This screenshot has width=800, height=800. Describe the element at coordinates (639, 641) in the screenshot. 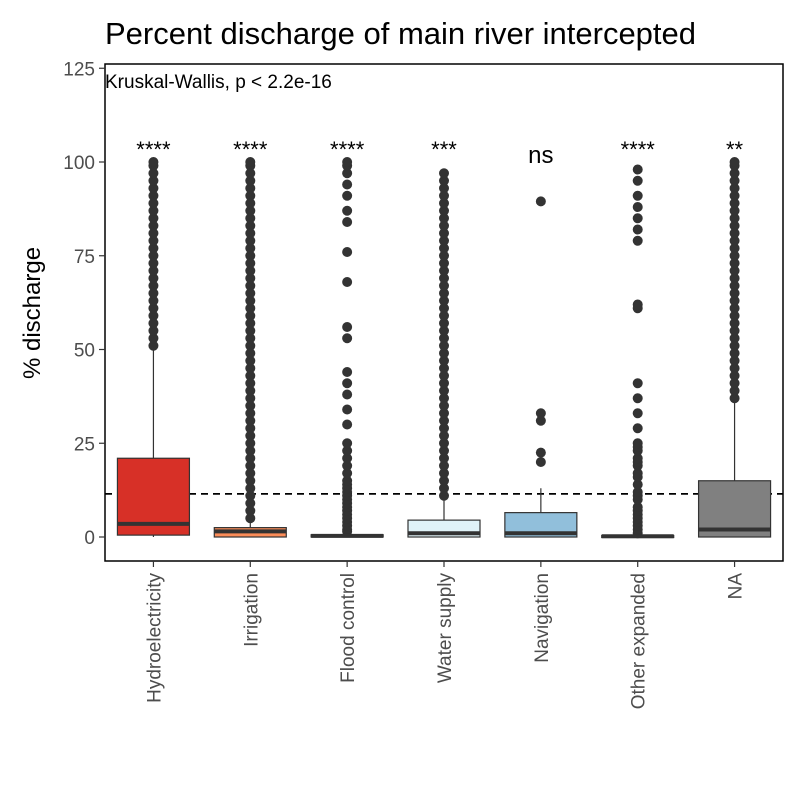

I see `x-tick-label: Other expanded` at that location.